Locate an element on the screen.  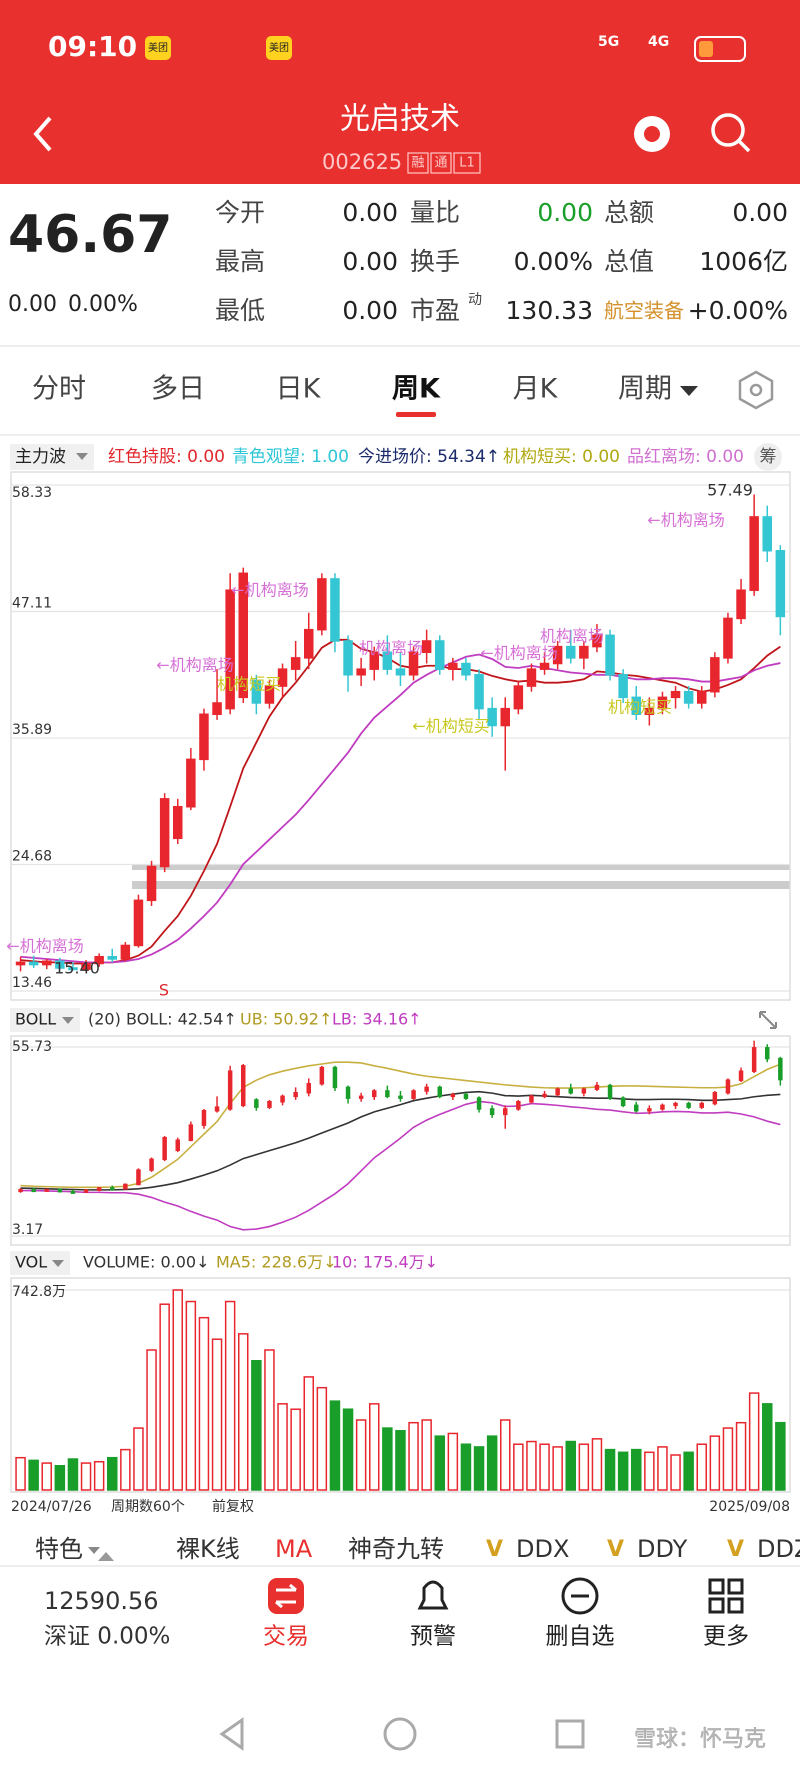
tab: 月K is located at coordinates (536, 389).